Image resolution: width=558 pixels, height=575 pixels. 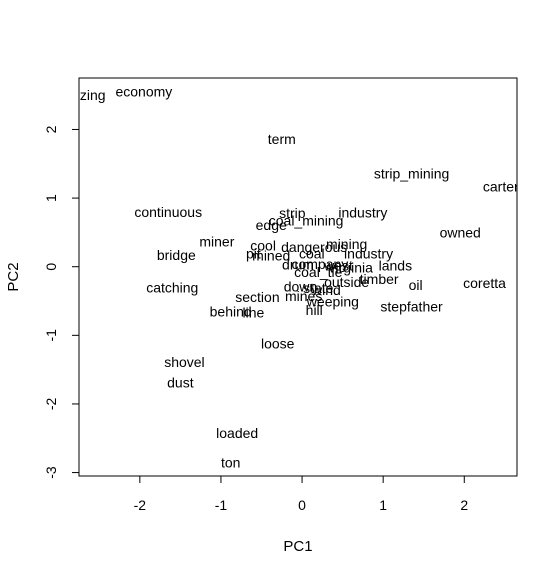 What do you see at coordinates (230, 462) in the screenshot?
I see `point-label: ton` at bounding box center [230, 462].